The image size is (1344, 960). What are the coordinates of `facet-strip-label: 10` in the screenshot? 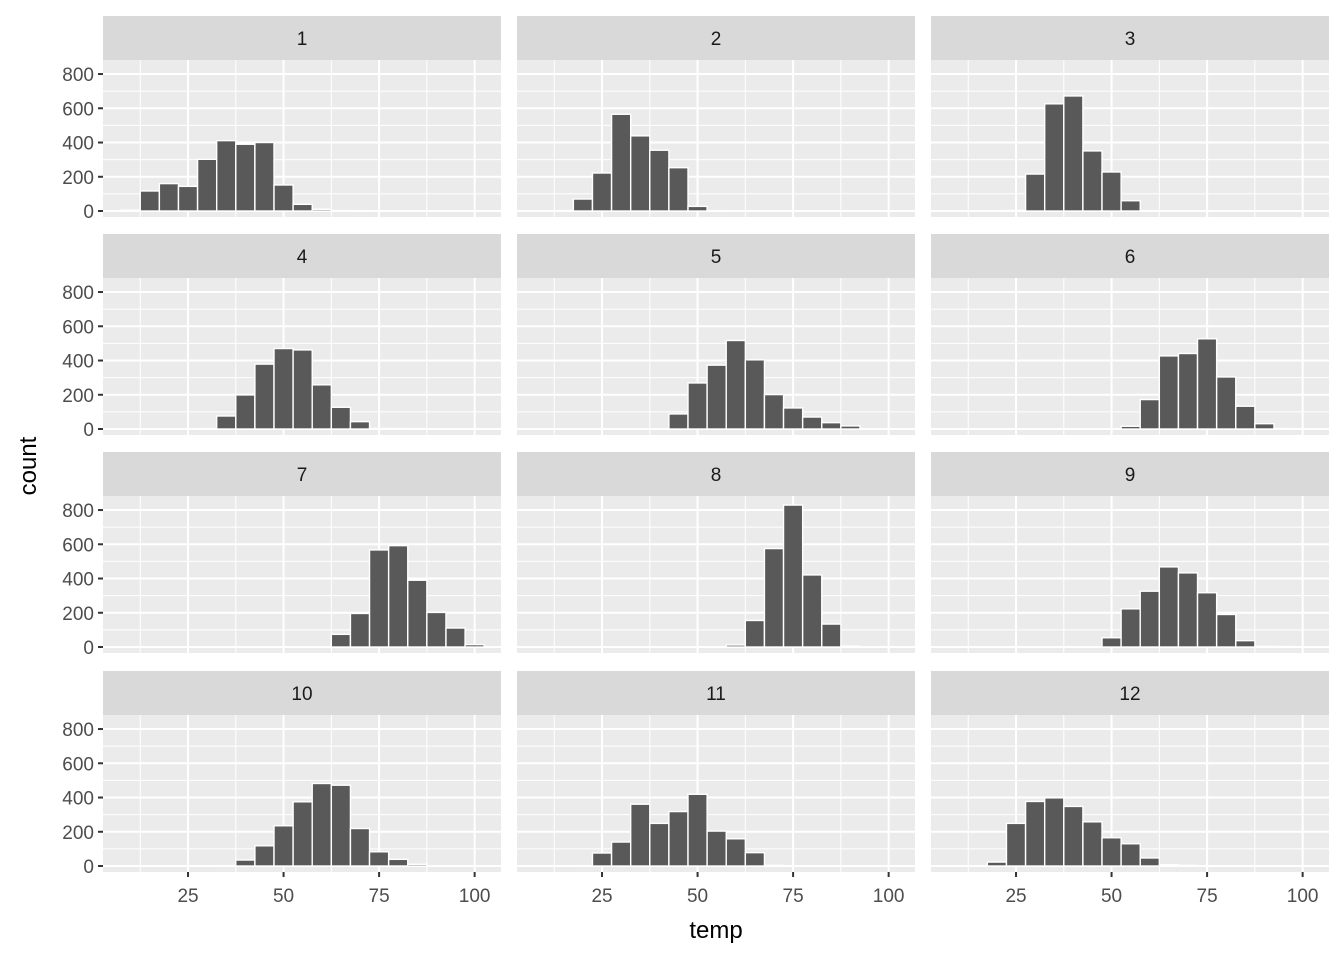 It's located at (301, 694).